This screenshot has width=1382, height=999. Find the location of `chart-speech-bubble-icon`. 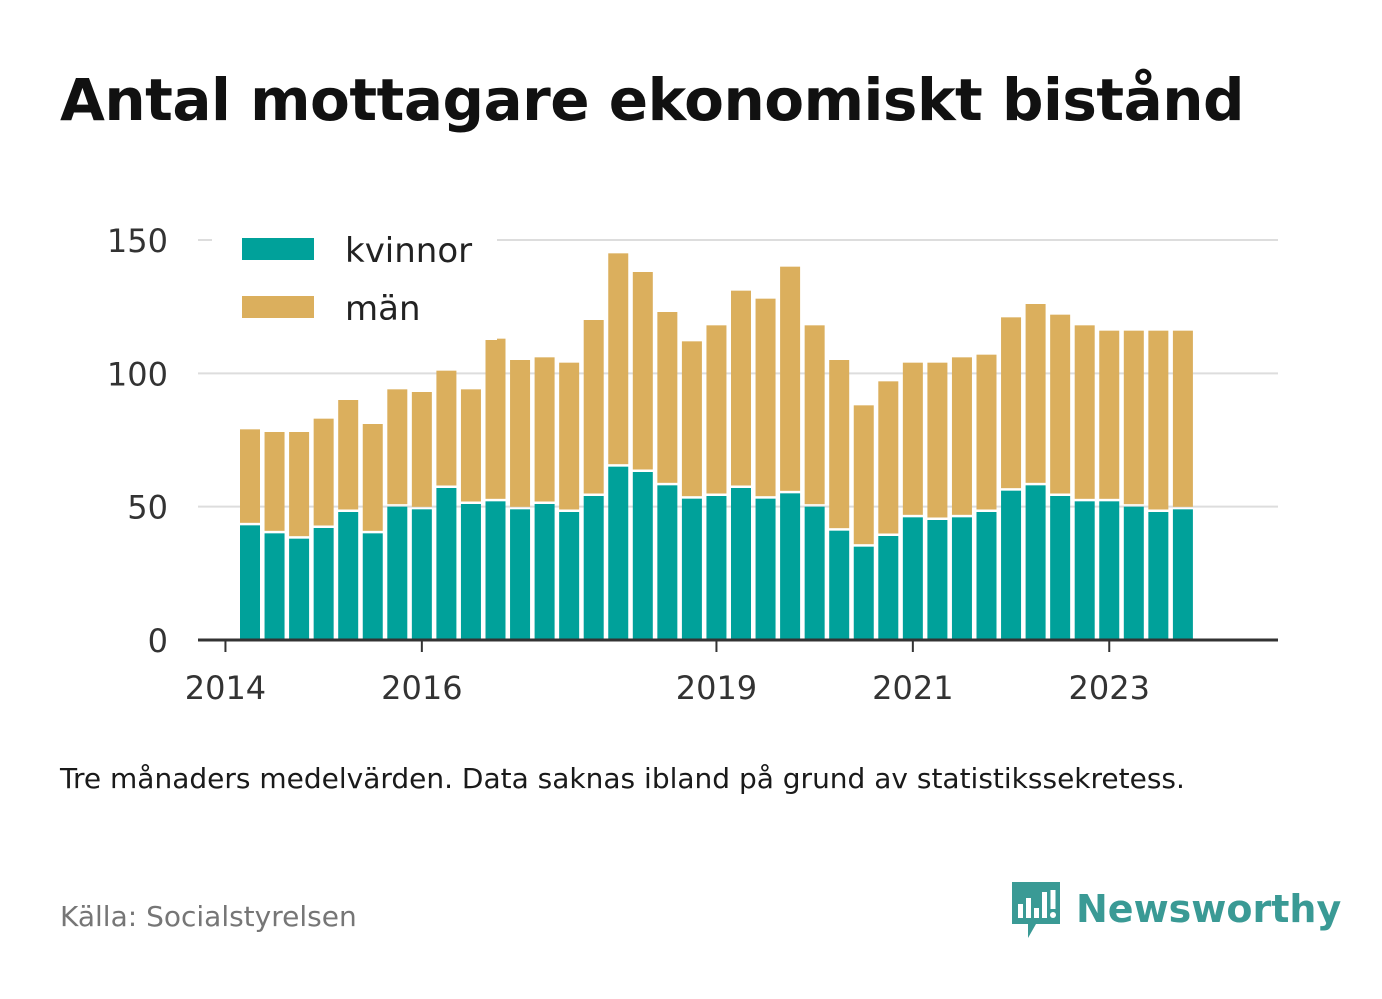

chart-speech-bubble-icon is located at coordinates (1036, 910).